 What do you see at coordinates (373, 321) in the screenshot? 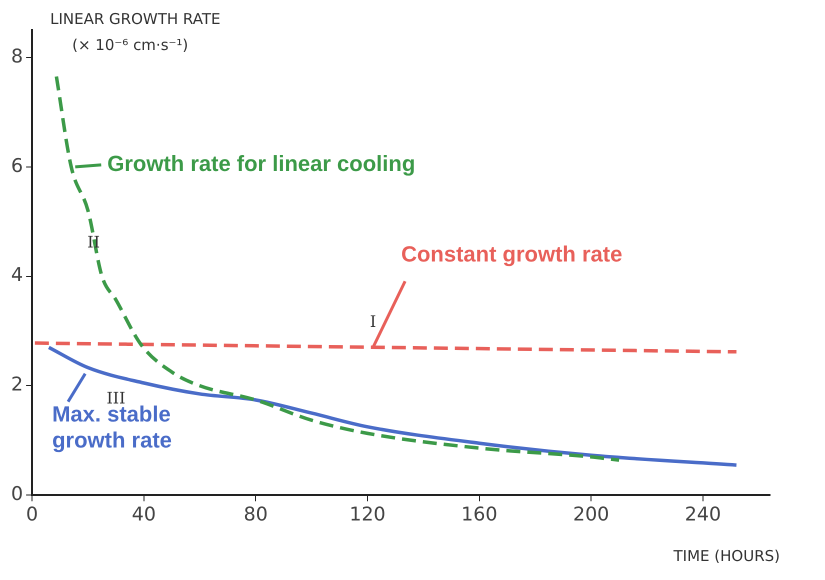
I see `annotation: I` at bounding box center [373, 321].